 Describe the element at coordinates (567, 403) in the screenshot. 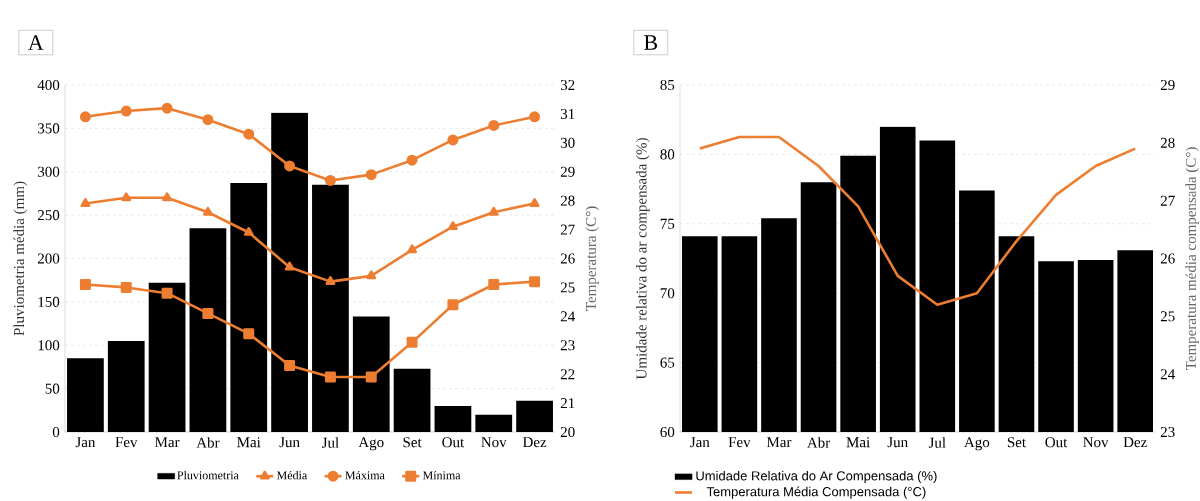

I see `y2-tick-label: 21` at that location.